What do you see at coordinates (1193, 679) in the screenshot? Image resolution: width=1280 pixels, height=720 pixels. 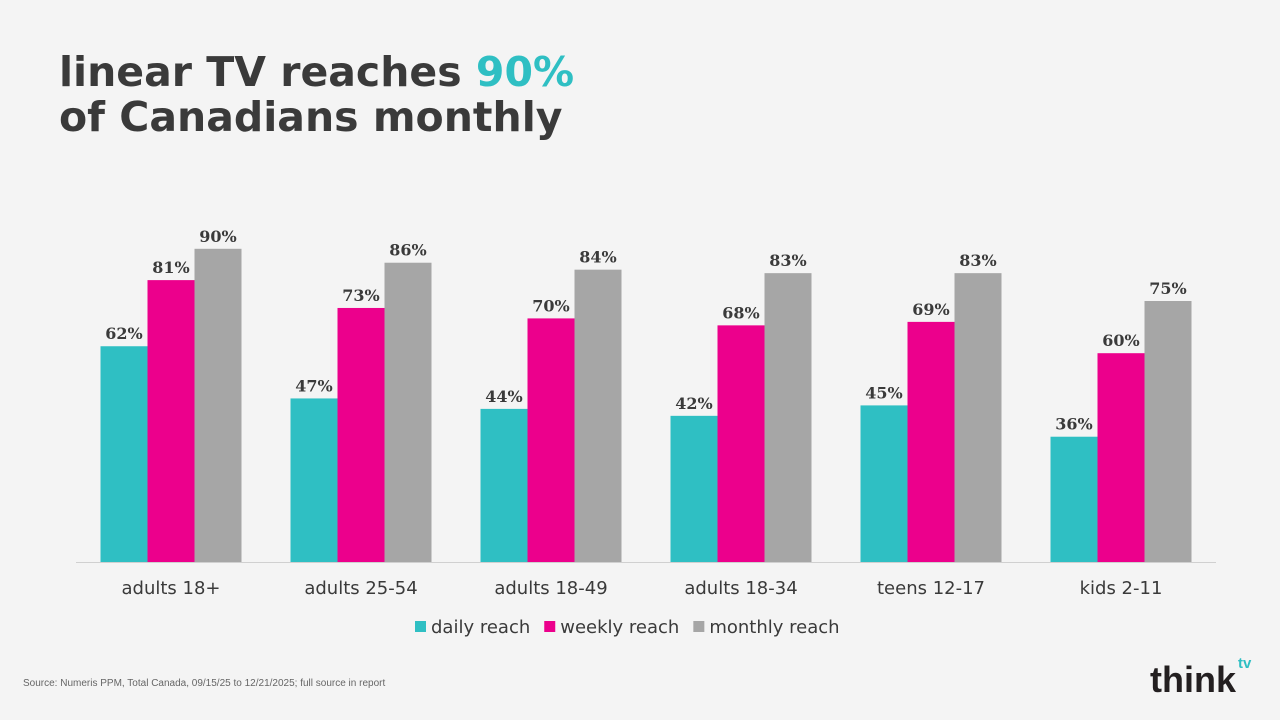 I see `logo-text: think` at bounding box center [1193, 679].